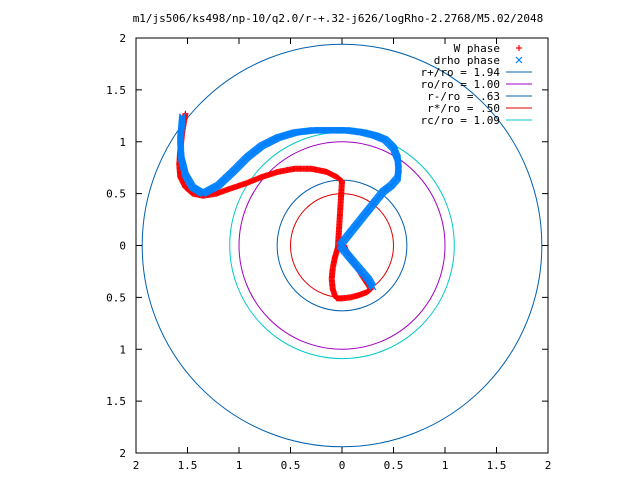  Describe the element at coordinates (460, 84) in the screenshot. I see `legend-label: ro/ro = 1.00` at that location.